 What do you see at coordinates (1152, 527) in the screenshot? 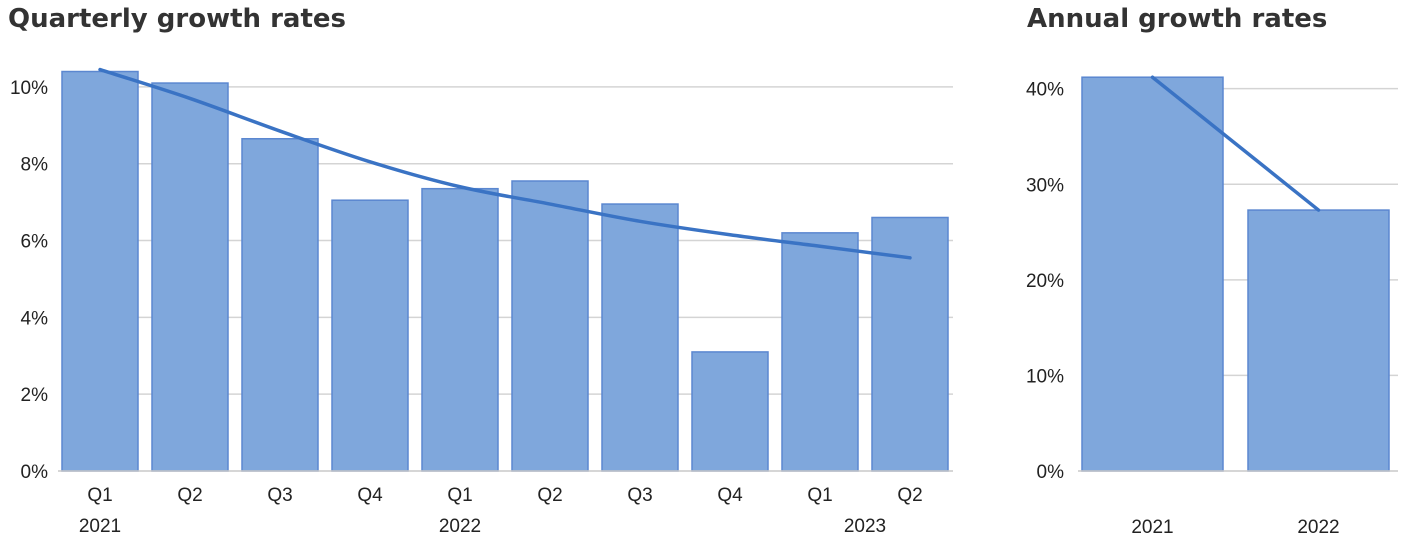
I see `annual-x-tick-label: 2021` at bounding box center [1152, 527].